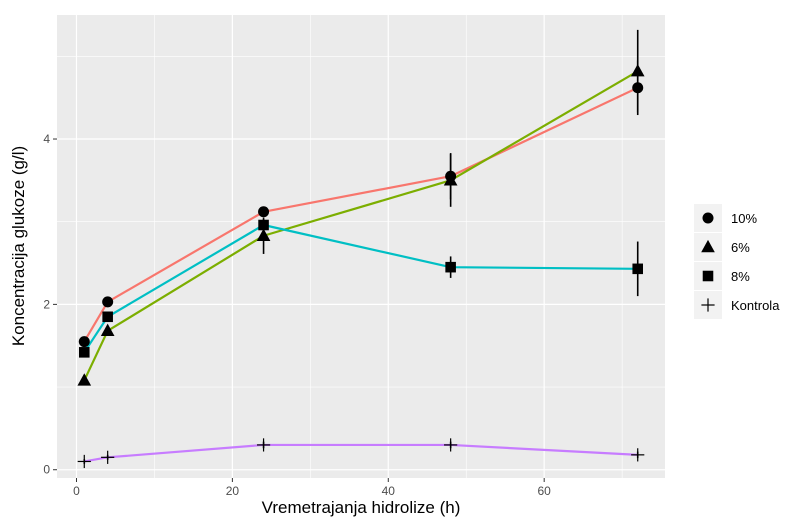 This screenshot has height=525, width=786. I want to click on legend-label: Kontrola, so click(755, 305).